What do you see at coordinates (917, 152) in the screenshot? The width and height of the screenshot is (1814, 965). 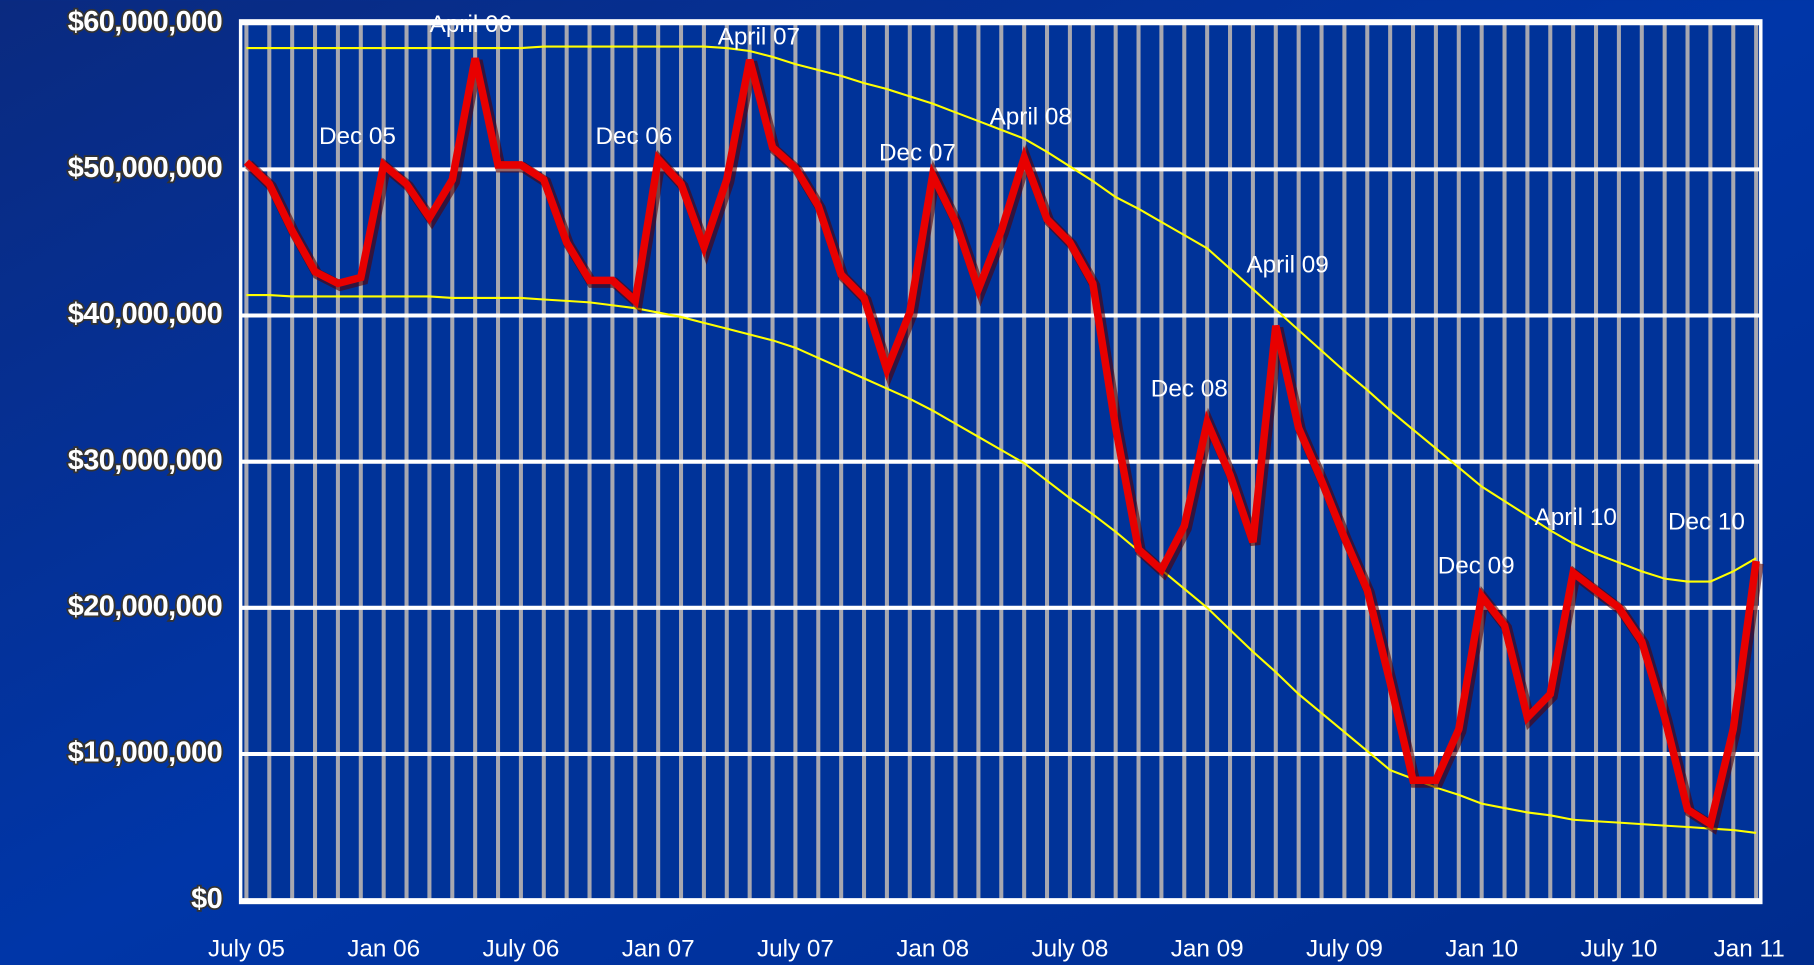 I see `annotation: Dec 07` at bounding box center [917, 152].